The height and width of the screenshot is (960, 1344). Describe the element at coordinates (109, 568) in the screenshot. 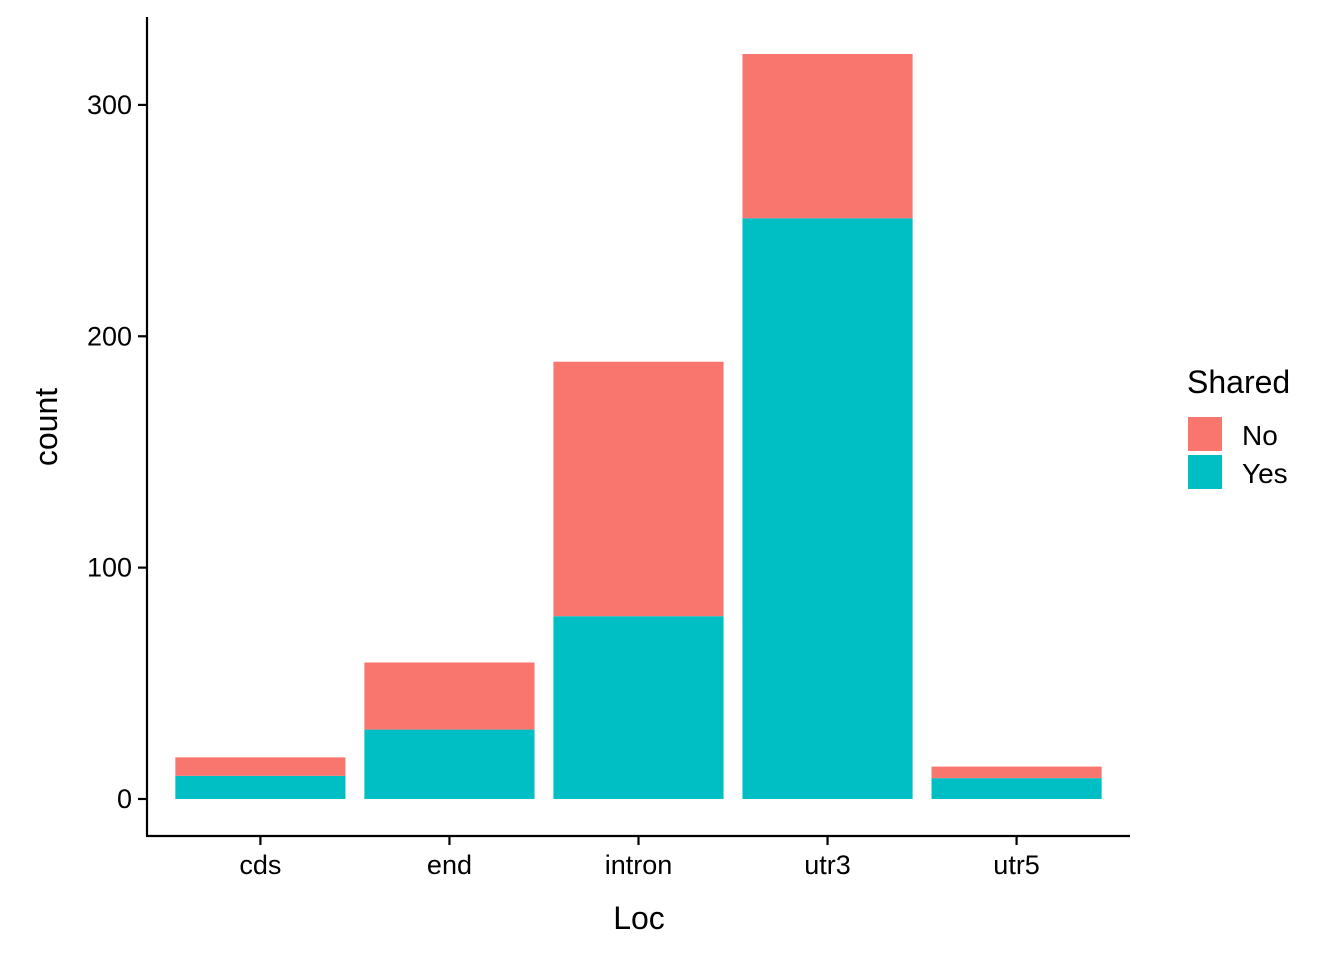

I see `y-tick-label: 100` at that location.